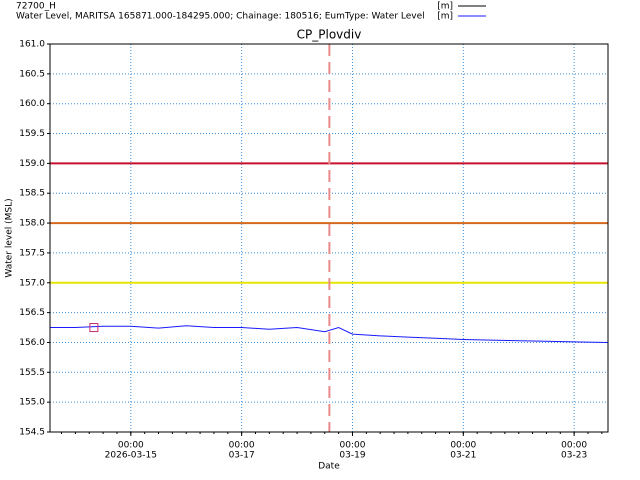 Image resolution: width=640 pixels, height=480 pixels. What do you see at coordinates (32, 45) in the screenshot?
I see `y-tick-label: 161.0` at bounding box center [32, 45].